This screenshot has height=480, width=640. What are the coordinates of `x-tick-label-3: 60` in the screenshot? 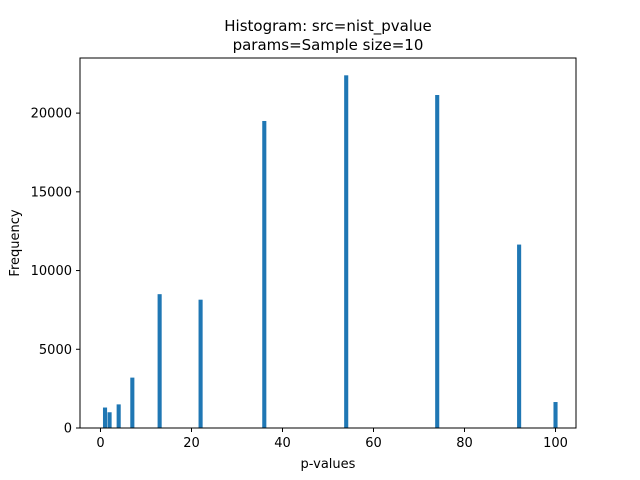 It's located at (373, 443).